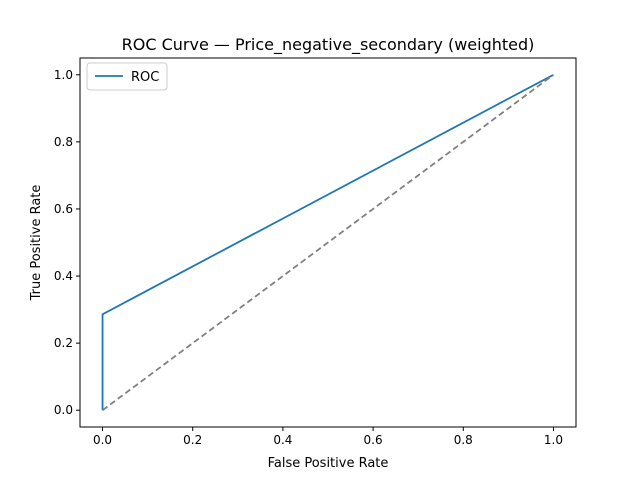 The height and width of the screenshot is (480, 640). Describe the element at coordinates (328, 463) in the screenshot. I see `x-axis-label: False Positive Rate` at that location.